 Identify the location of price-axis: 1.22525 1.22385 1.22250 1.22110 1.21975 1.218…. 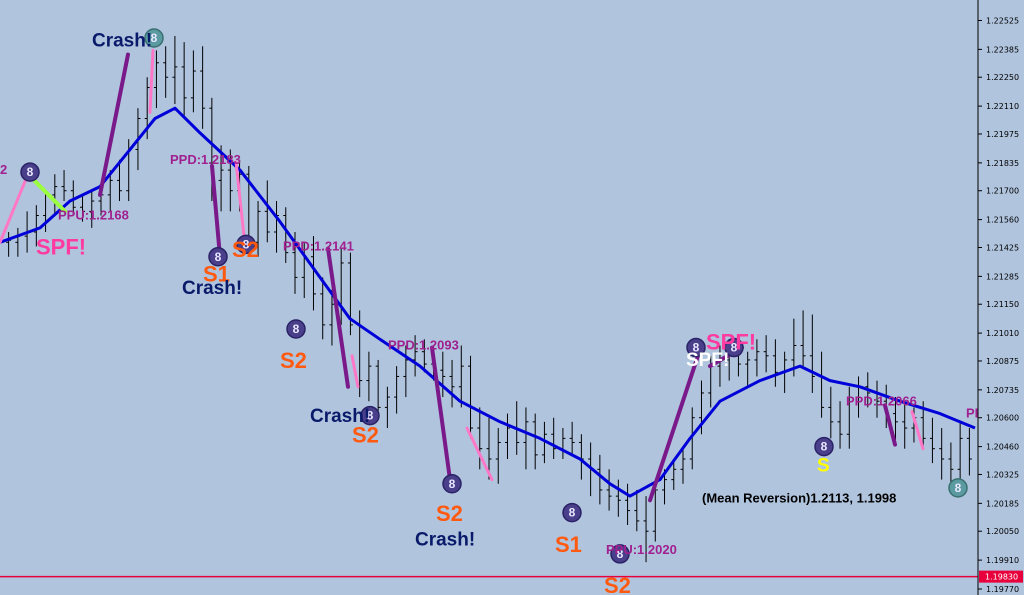
(1000, 297).